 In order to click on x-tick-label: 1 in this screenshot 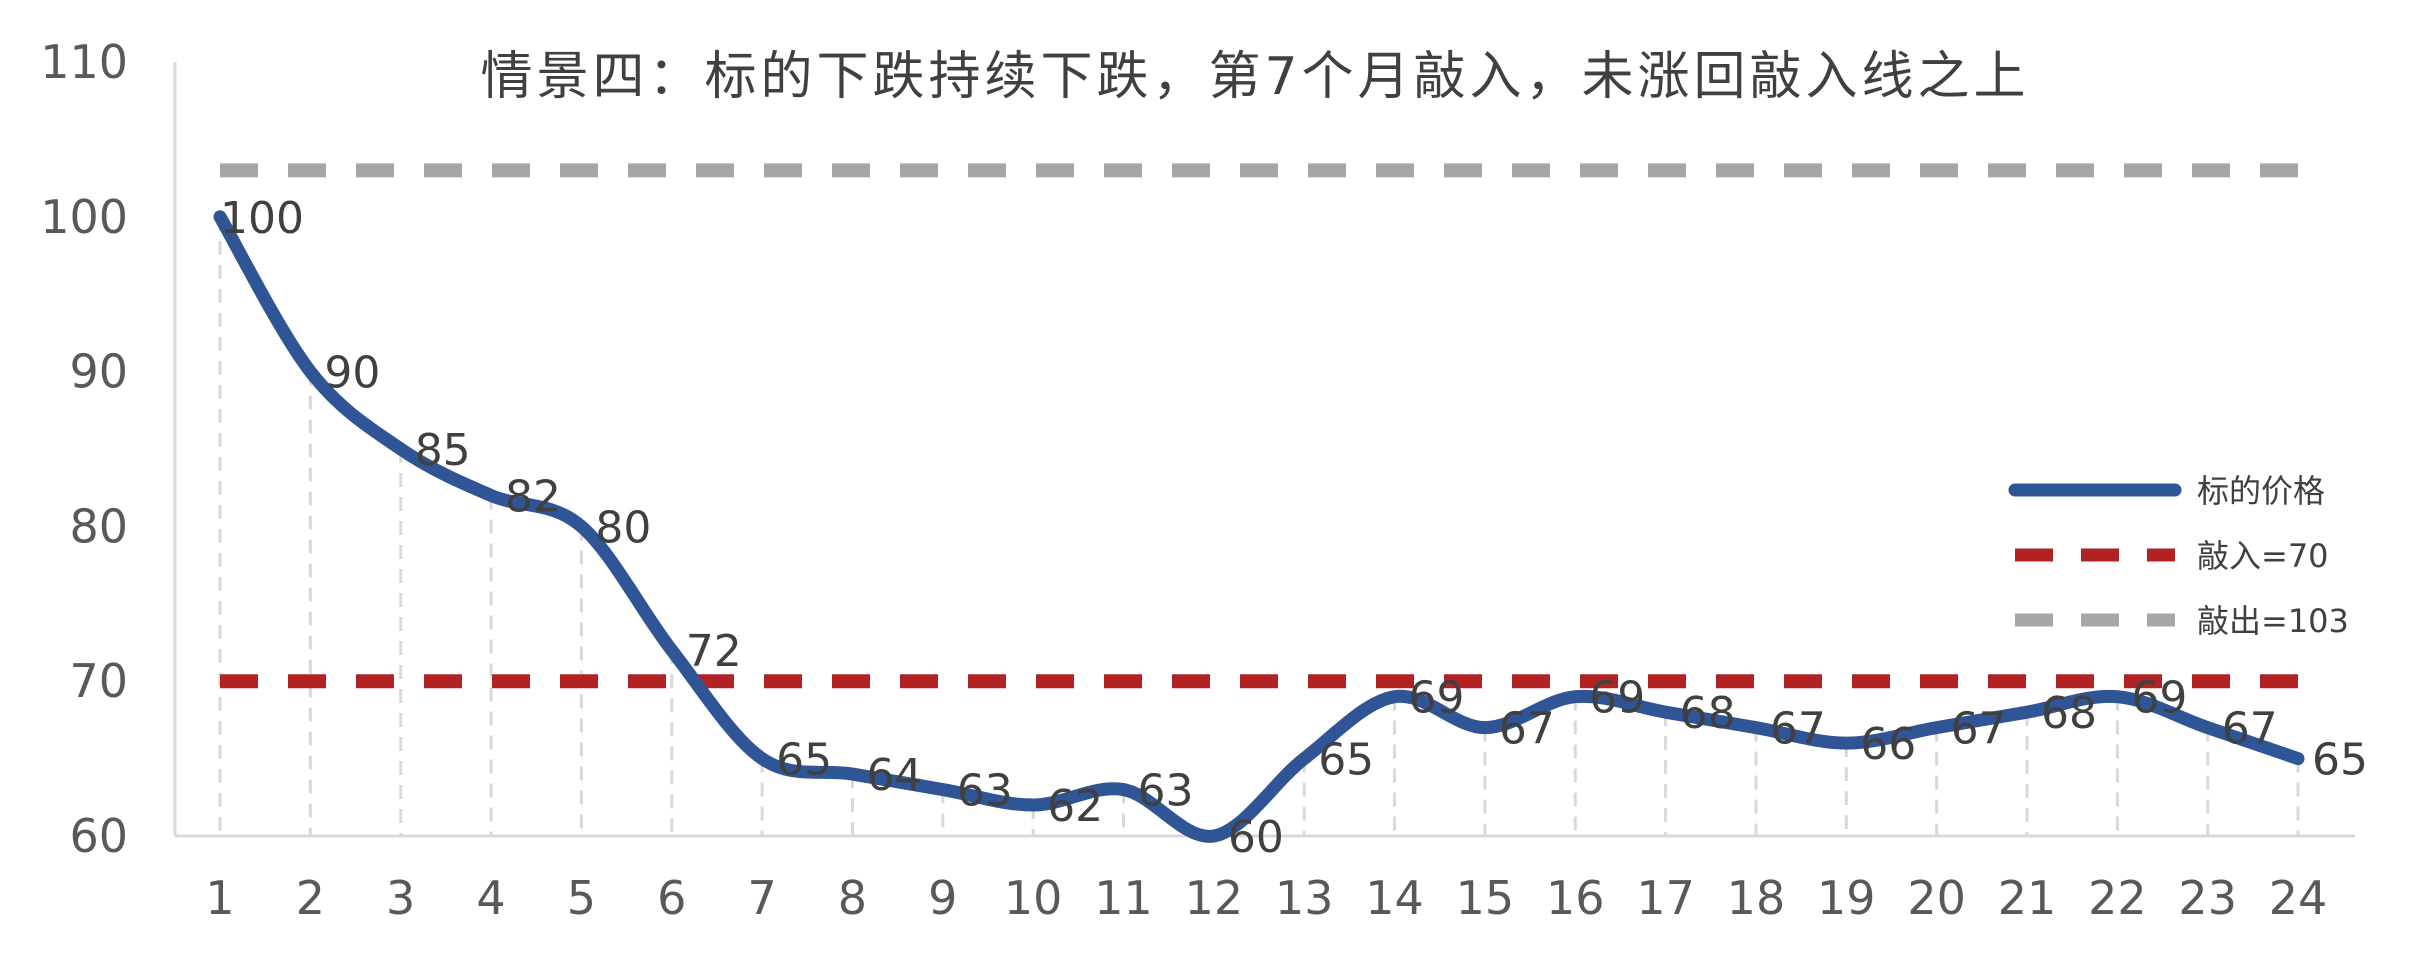, I will do `click(219, 898)`.